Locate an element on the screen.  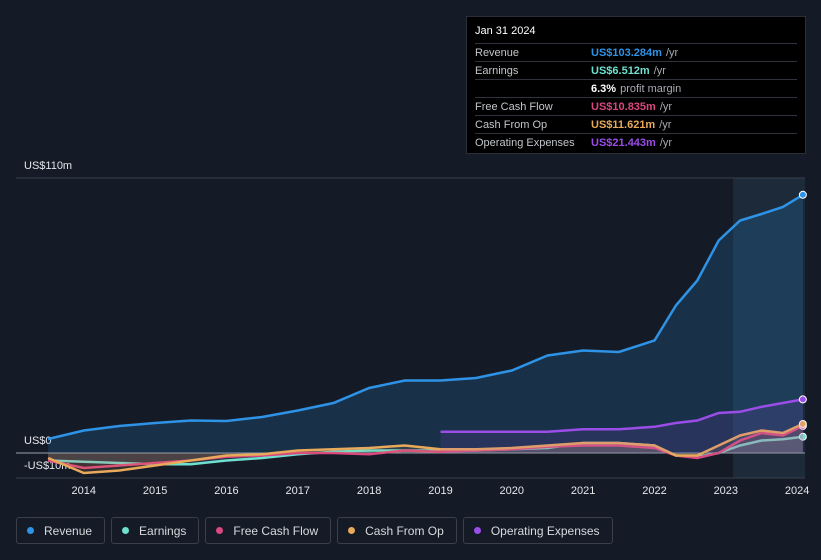
x-tick-label: 2019 is located at coordinates (440, 491).